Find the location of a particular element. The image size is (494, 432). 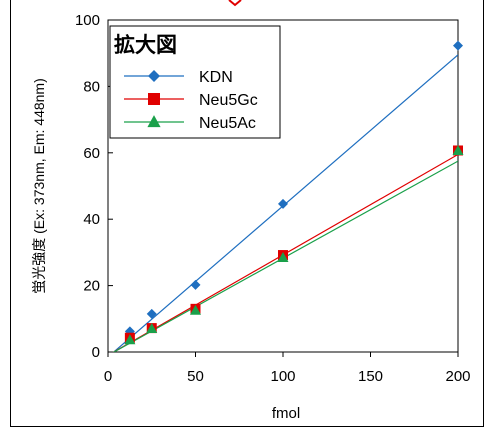

legend-box is located at coordinates (195, 82).